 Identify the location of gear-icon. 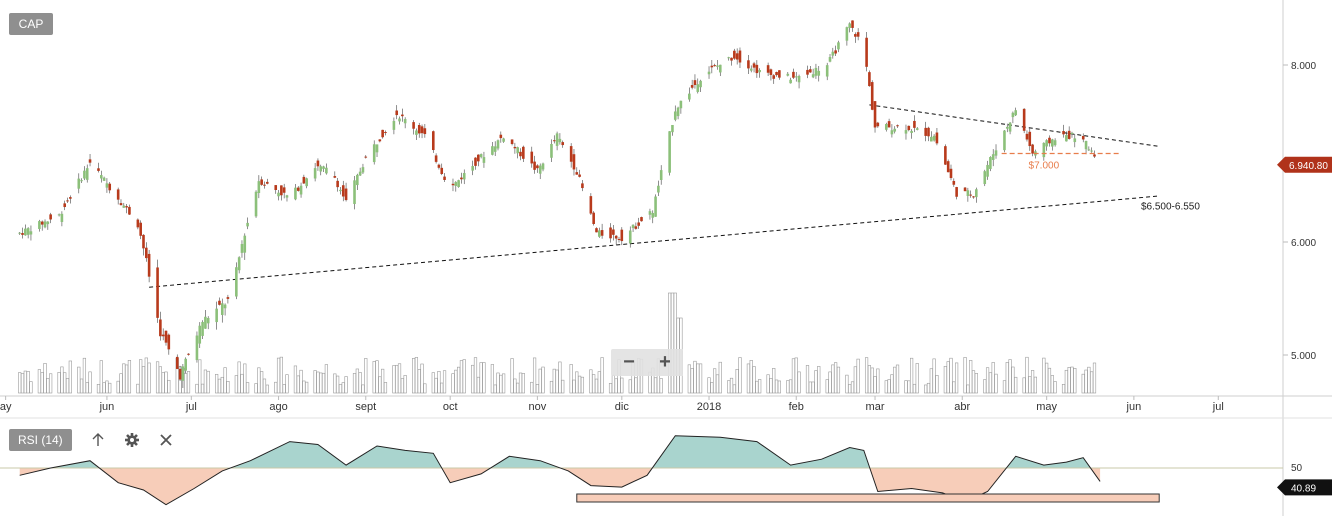
(132, 440).